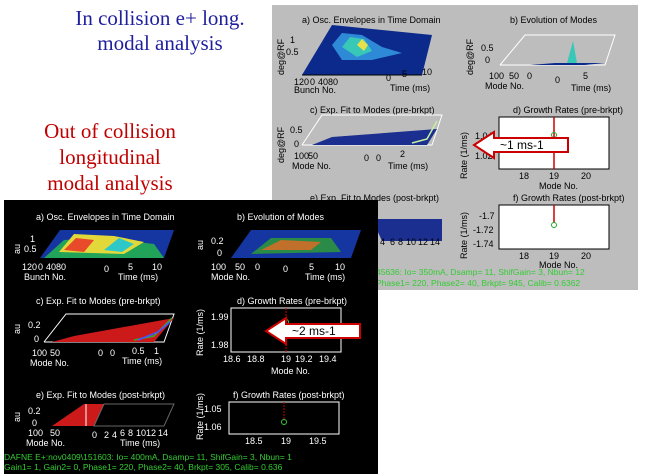 This screenshot has width=646, height=474. Describe the element at coordinates (423, 242) in the screenshot. I see `x-tick: 12` at that location.